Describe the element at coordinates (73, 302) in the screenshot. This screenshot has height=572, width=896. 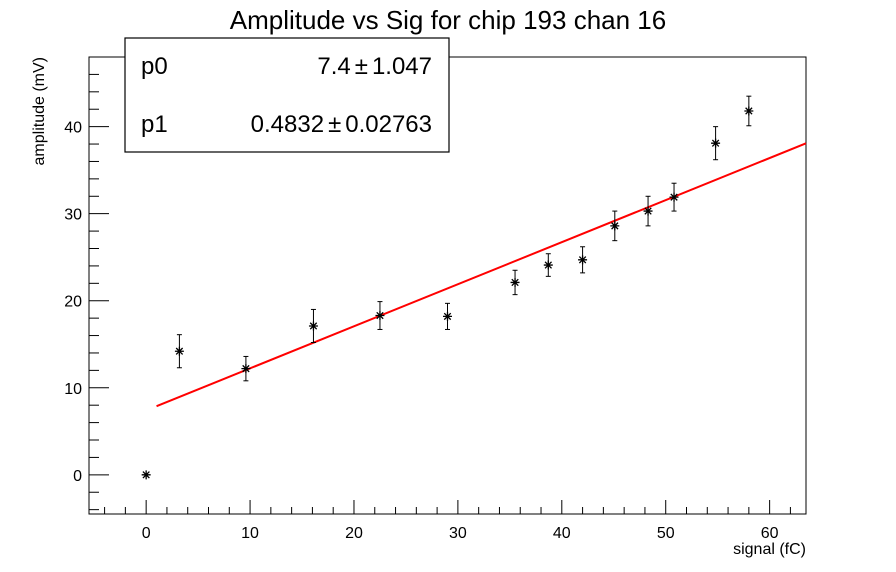
I see `y-tick-label: 20` at that location.